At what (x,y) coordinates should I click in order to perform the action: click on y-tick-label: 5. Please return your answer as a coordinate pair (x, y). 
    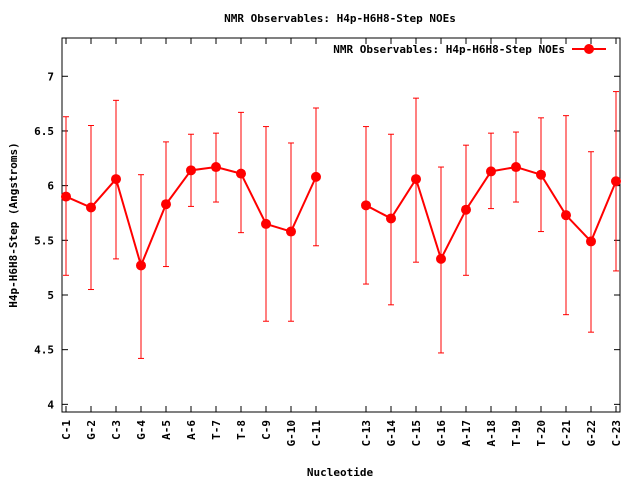
    Looking at the image, I should click on (50, 295).